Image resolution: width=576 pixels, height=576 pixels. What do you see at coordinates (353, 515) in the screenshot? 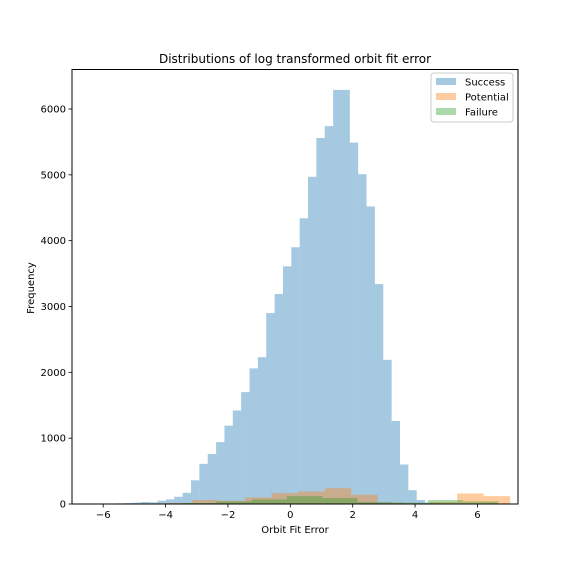
I see `x-tick-label: 2` at bounding box center [353, 515].